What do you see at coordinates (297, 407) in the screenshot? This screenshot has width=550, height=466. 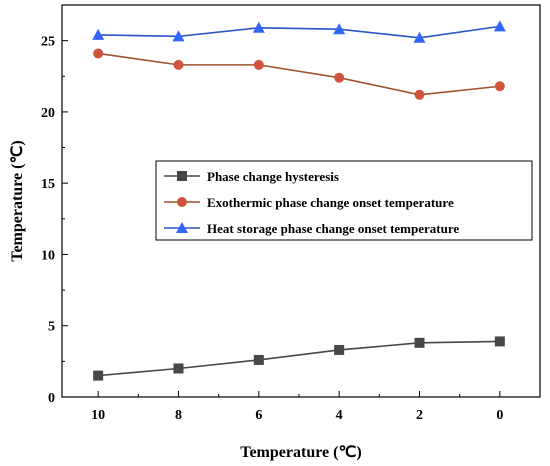 I see `x-axis: 10 8 6 4 2 0` at bounding box center [297, 407].